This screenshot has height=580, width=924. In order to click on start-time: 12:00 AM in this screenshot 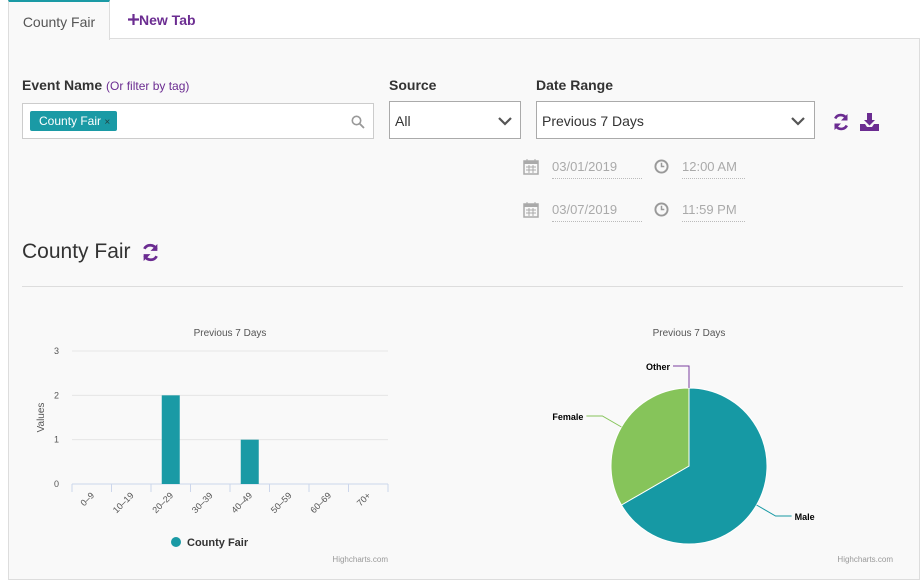, I will do `click(713, 167)`.